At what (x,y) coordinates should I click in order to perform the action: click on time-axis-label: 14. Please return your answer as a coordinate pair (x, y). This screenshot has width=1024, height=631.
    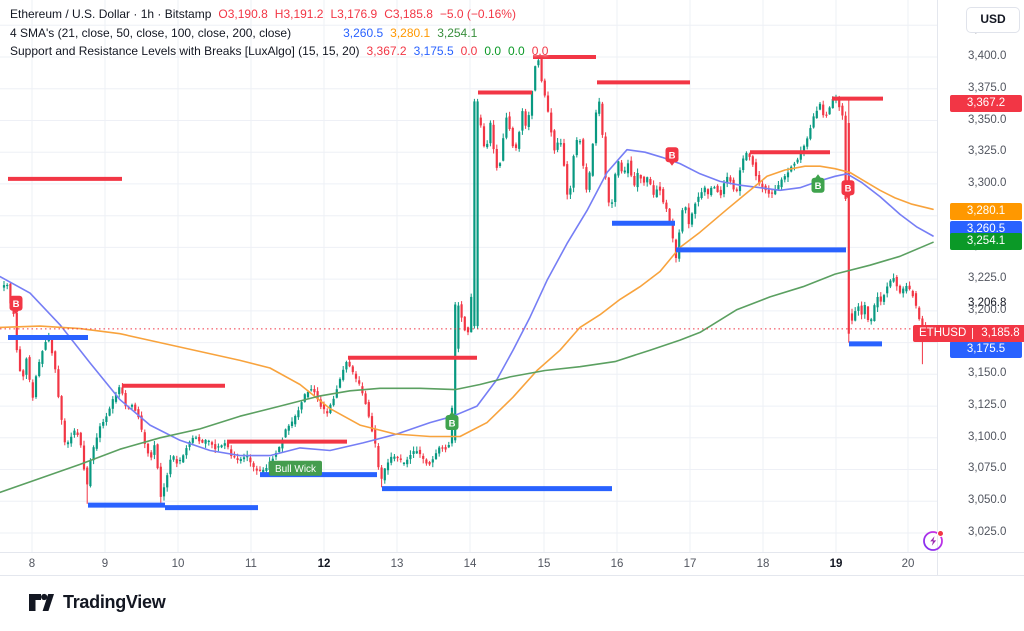
    Looking at the image, I should click on (470, 564).